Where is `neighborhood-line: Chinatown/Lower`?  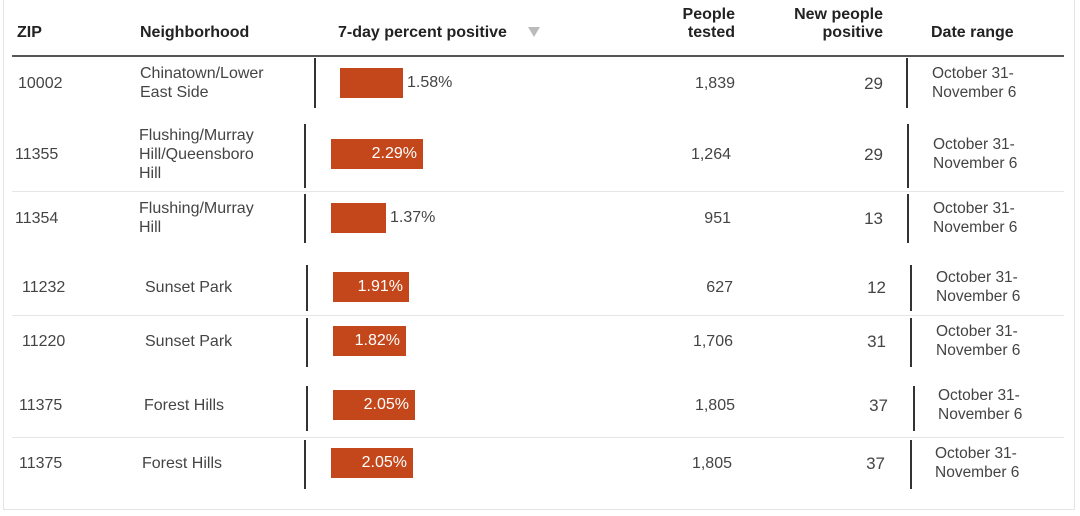
neighborhood-line: Chinatown/Lower is located at coordinates (202, 73).